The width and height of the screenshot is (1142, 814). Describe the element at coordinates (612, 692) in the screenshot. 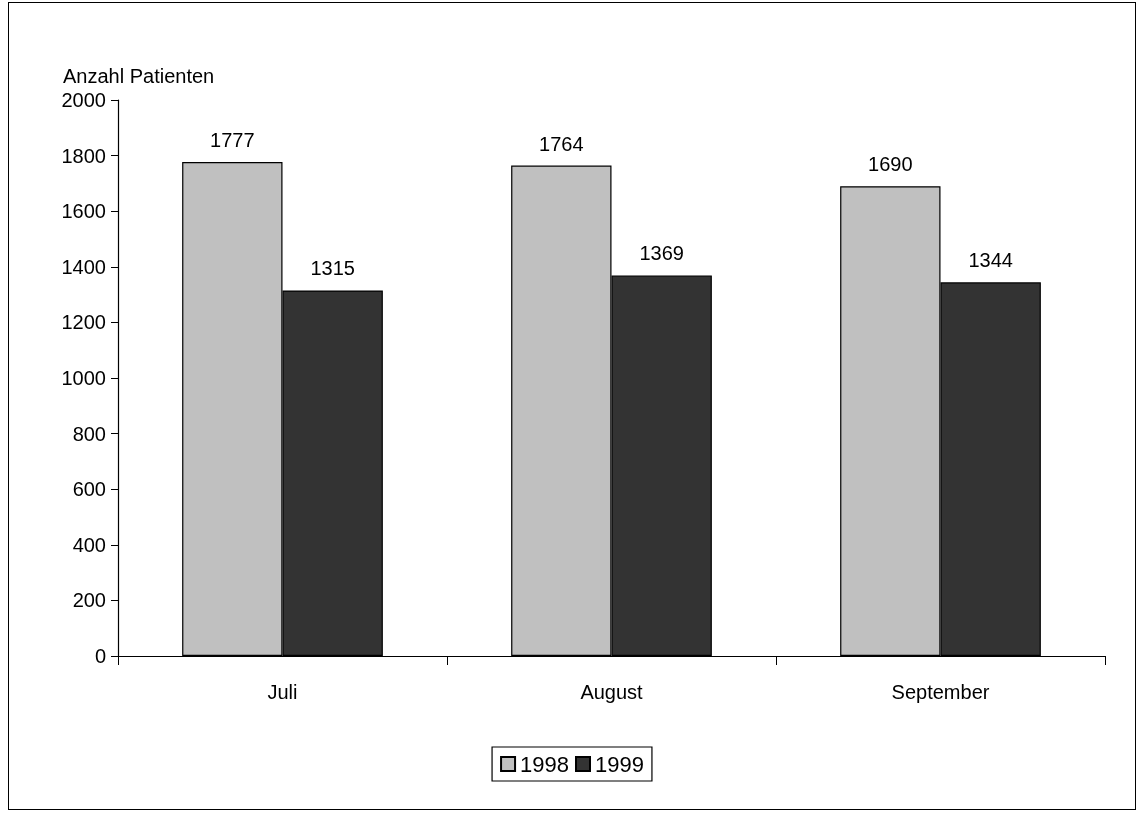

I see `x-tick-label: August` at that location.